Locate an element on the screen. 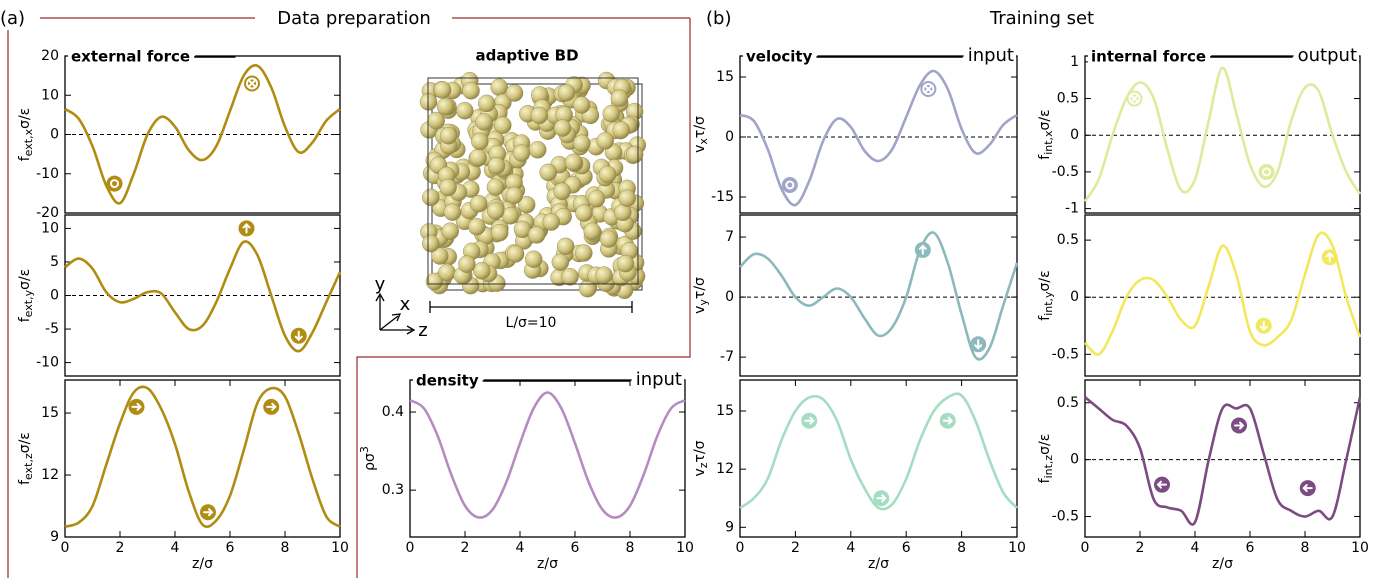 The width and height of the screenshot is (1379, 578). y-tick-label: -20 is located at coordinates (47, 213).